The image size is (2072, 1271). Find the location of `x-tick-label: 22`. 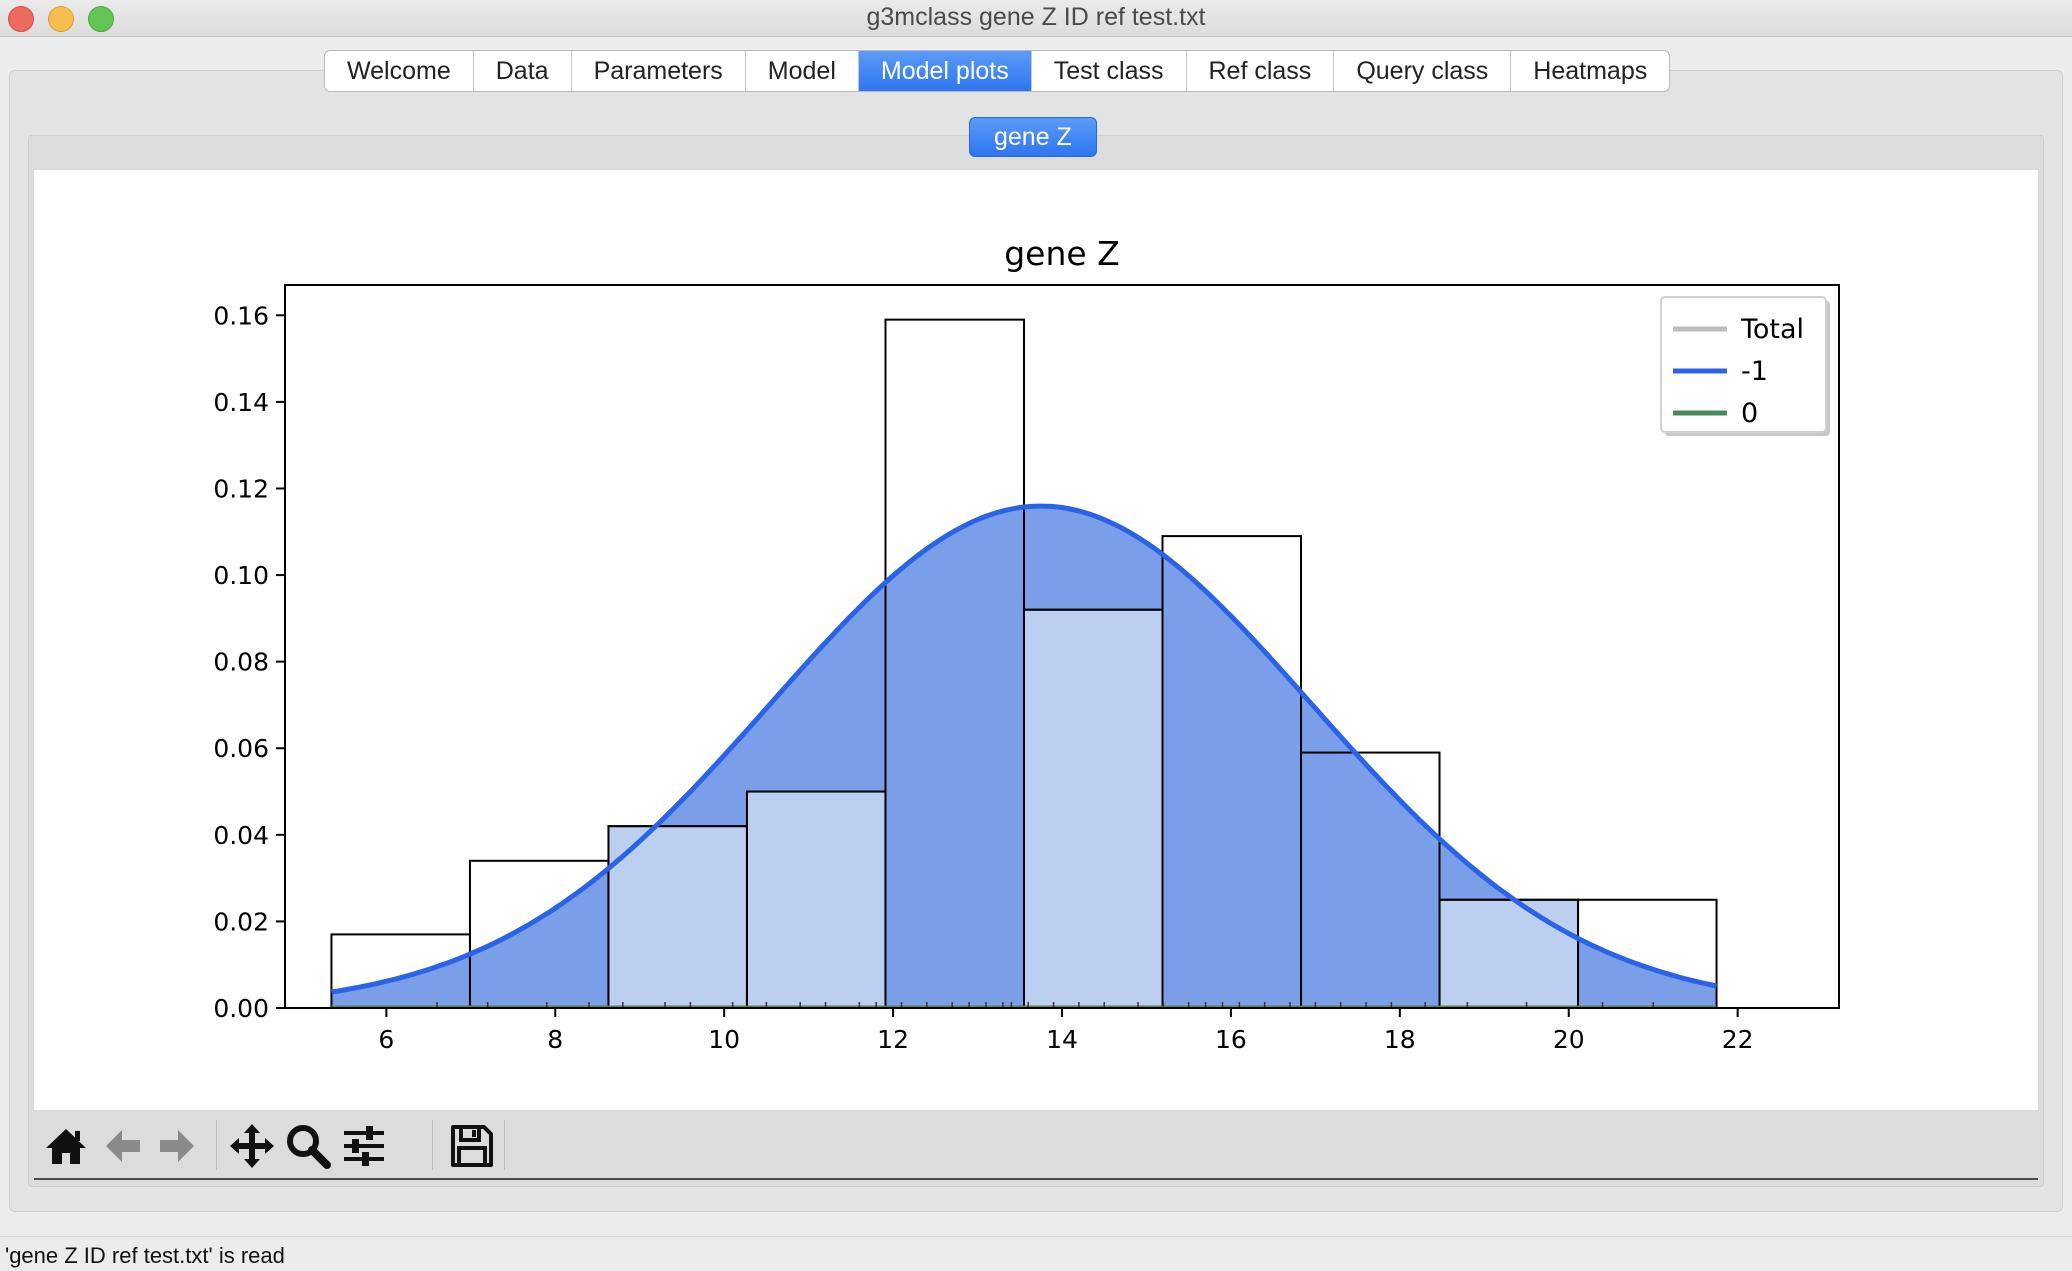

x-tick-label: 22 is located at coordinates (1738, 1039).